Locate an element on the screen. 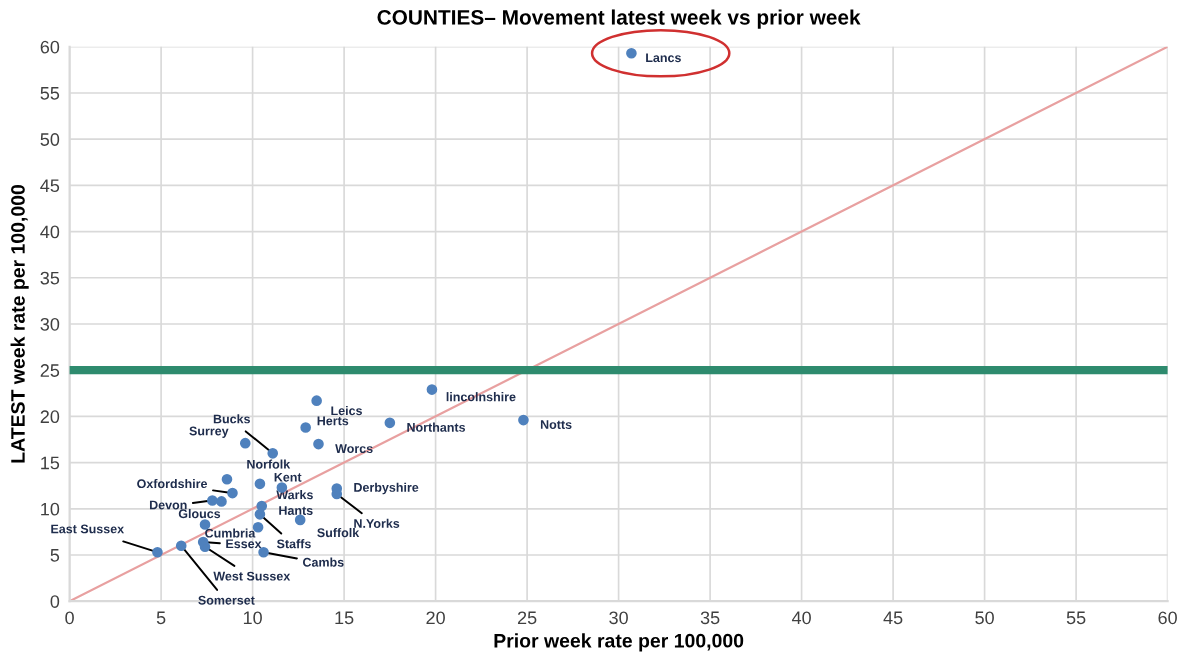 Image resolution: width=1200 pixels, height=668 pixels. chart-title: COUNTIES– Movement latest week vs prior week is located at coordinates (619, 19).